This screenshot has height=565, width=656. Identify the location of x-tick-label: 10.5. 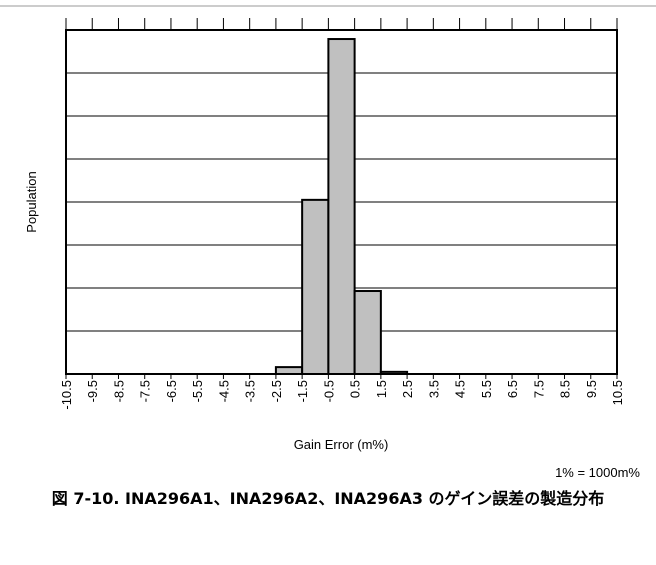
(617, 392).